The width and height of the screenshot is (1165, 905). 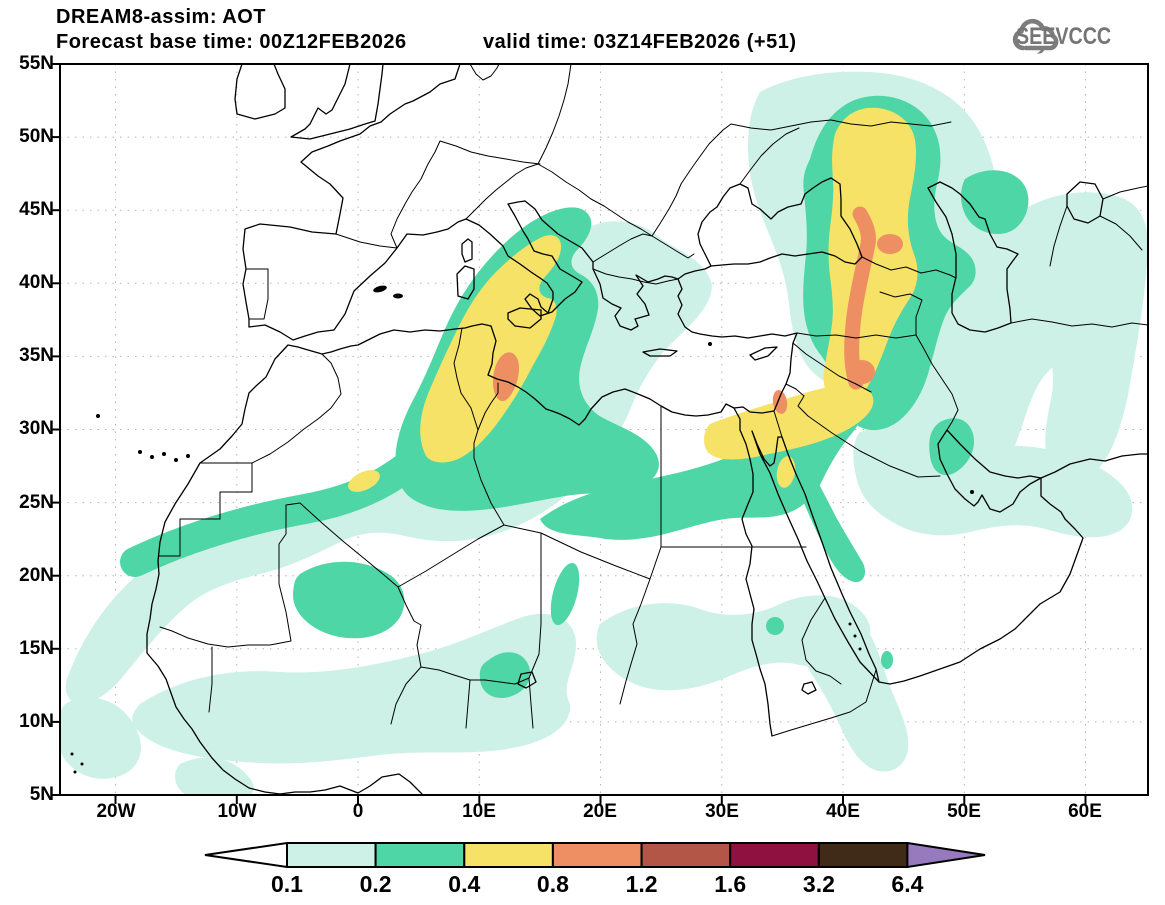 What do you see at coordinates (36, 502) in the screenshot?
I see `lat-tick-25n: 25N` at bounding box center [36, 502].